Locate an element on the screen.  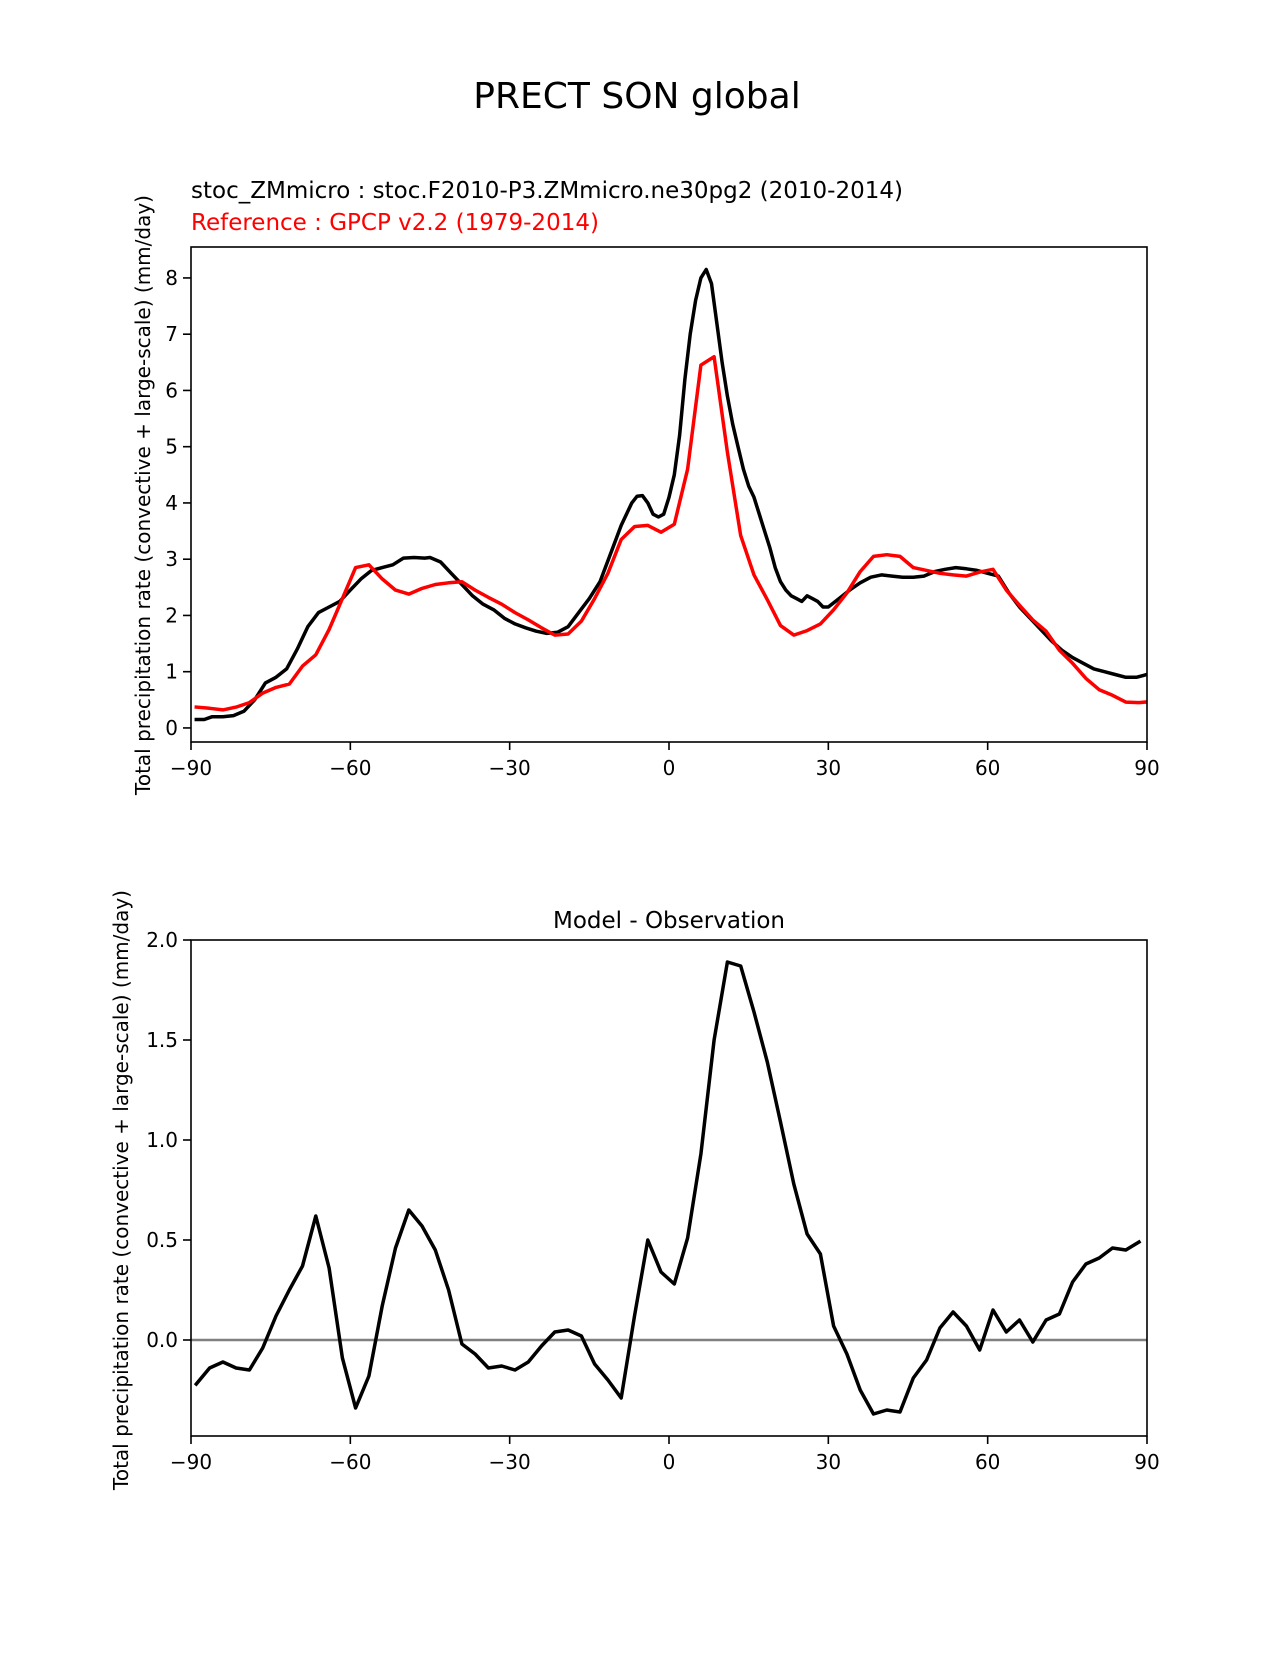
top-xtick-label: 90 is located at coordinates (1146, 768).